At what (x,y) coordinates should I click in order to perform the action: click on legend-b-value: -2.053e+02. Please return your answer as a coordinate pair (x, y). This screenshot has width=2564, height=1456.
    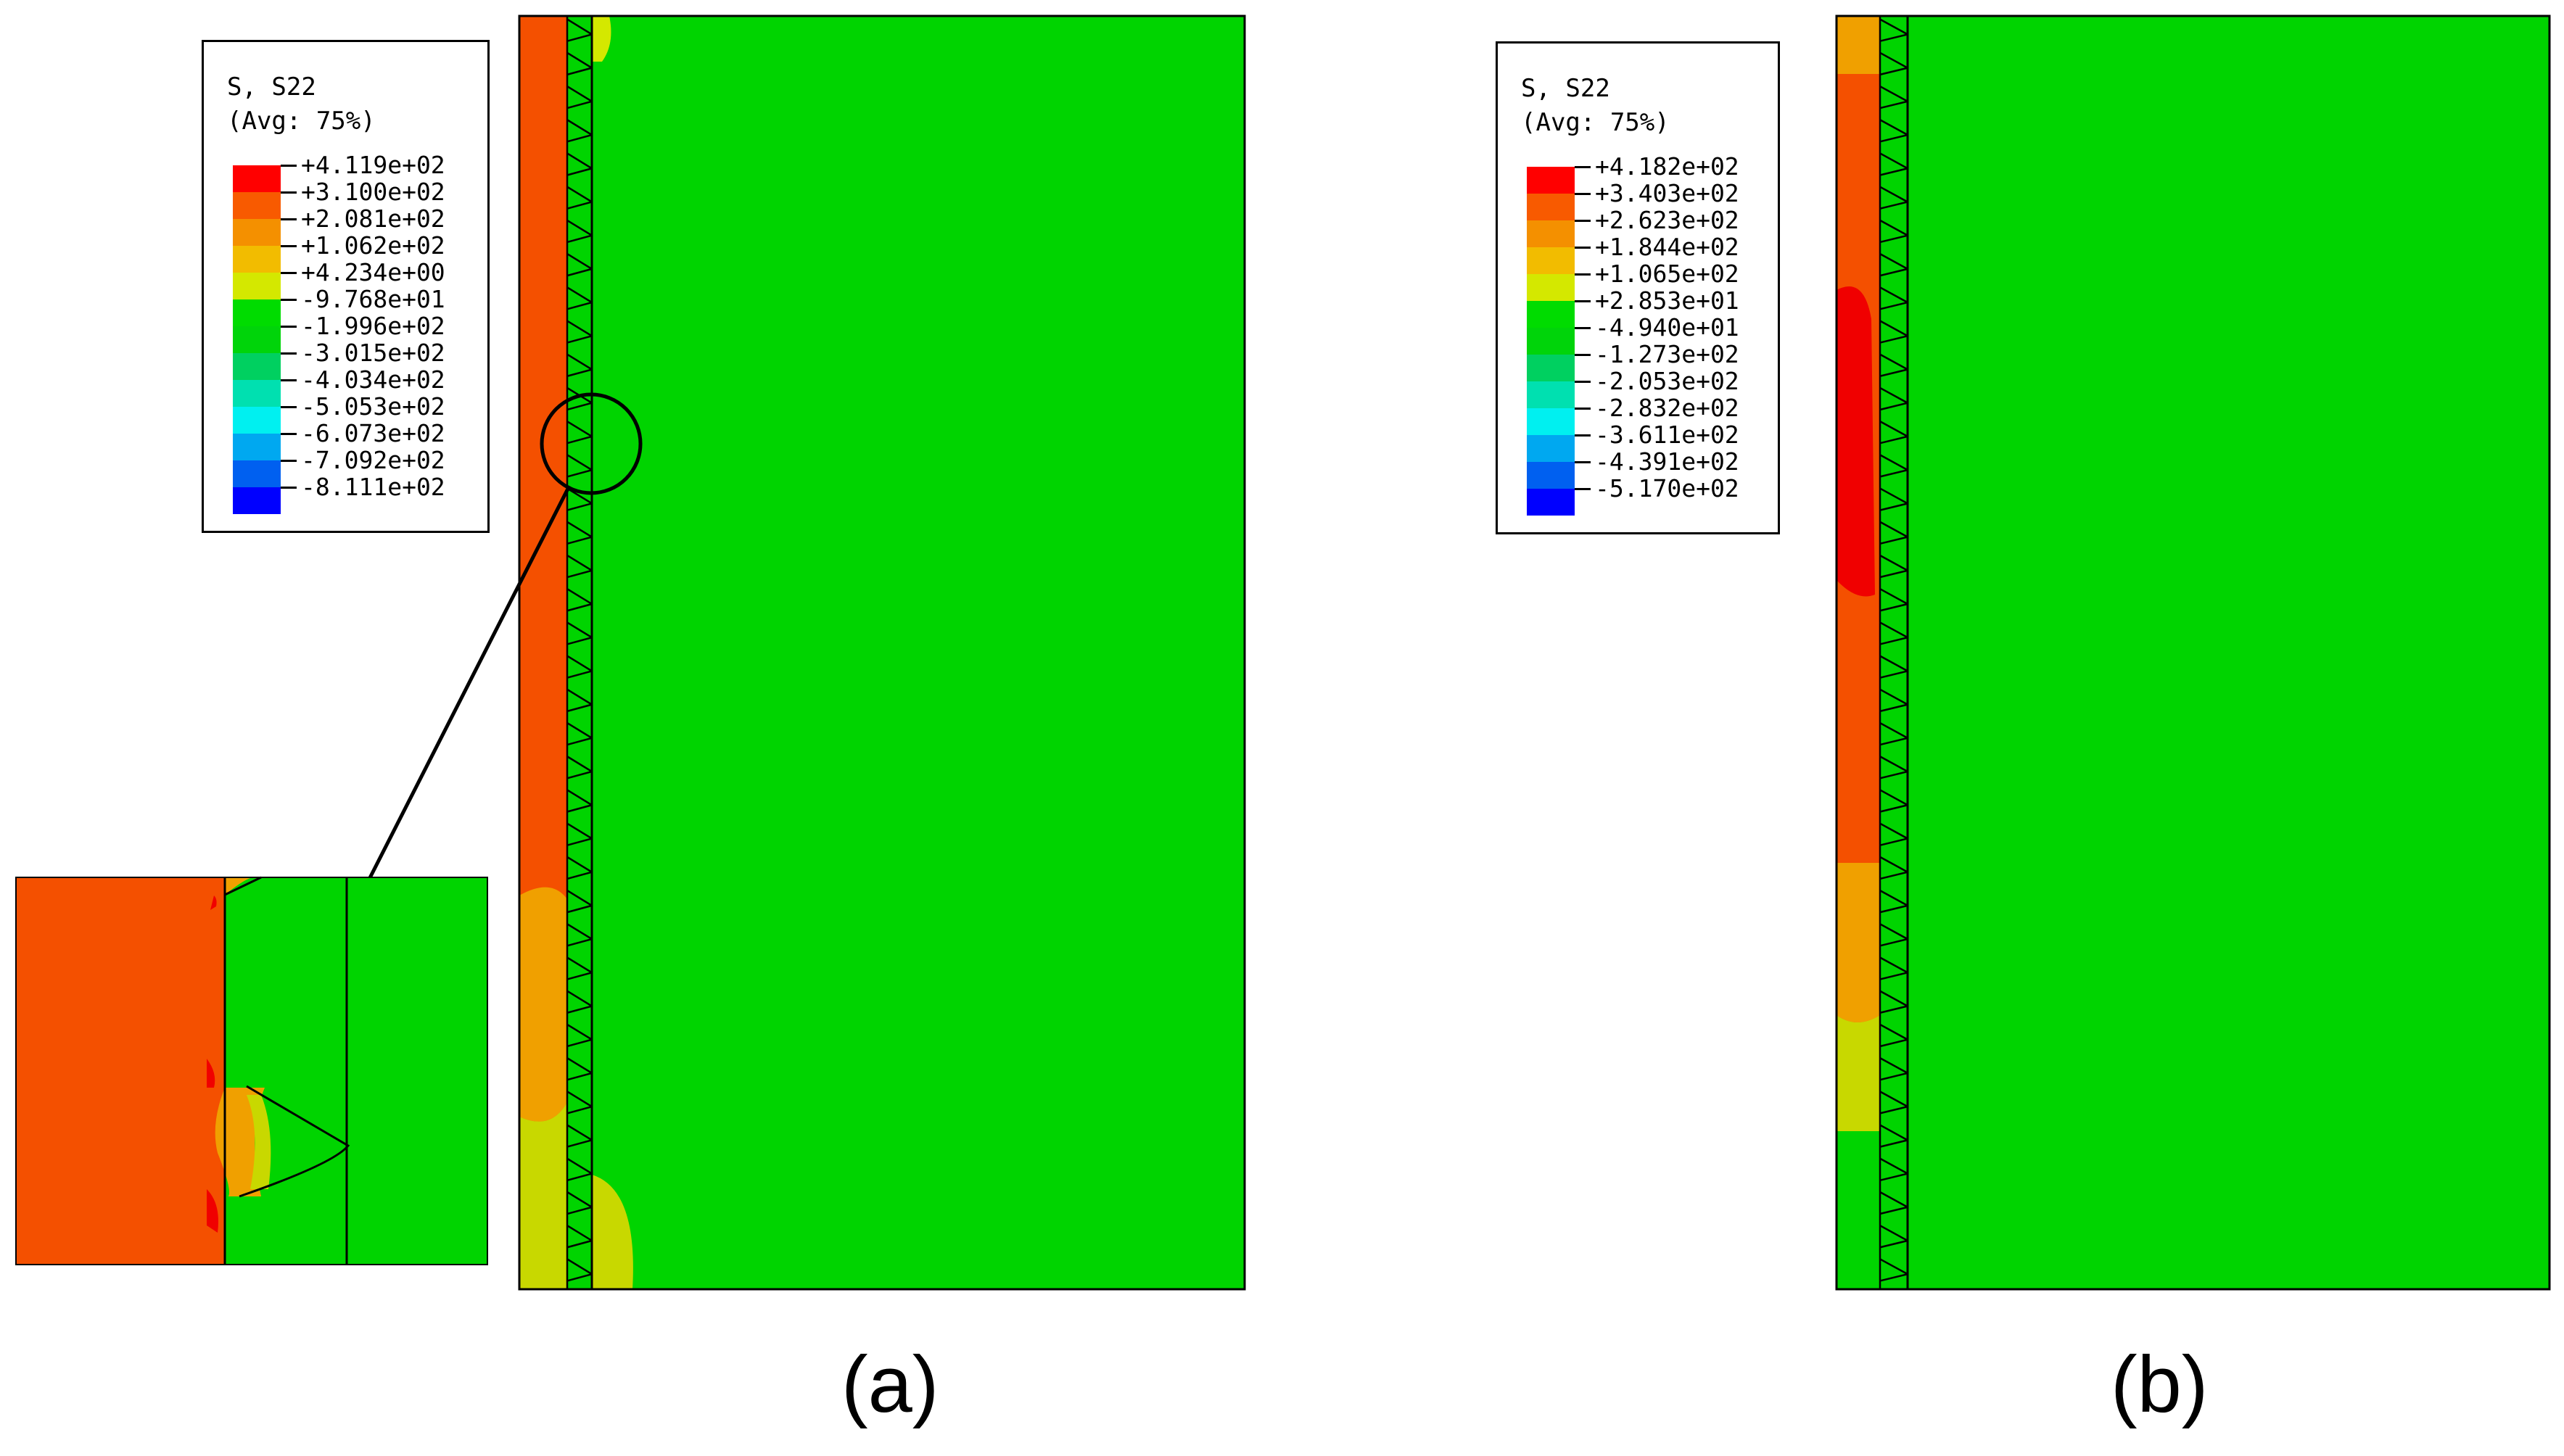
    Looking at the image, I should click on (1667, 381).